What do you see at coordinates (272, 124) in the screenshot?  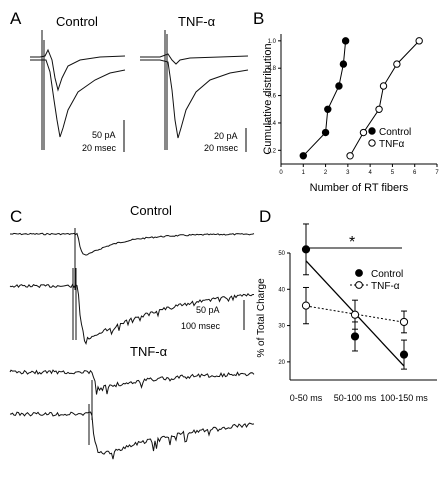 I see `y-tick-label: 0.4` at bounding box center [272, 124].